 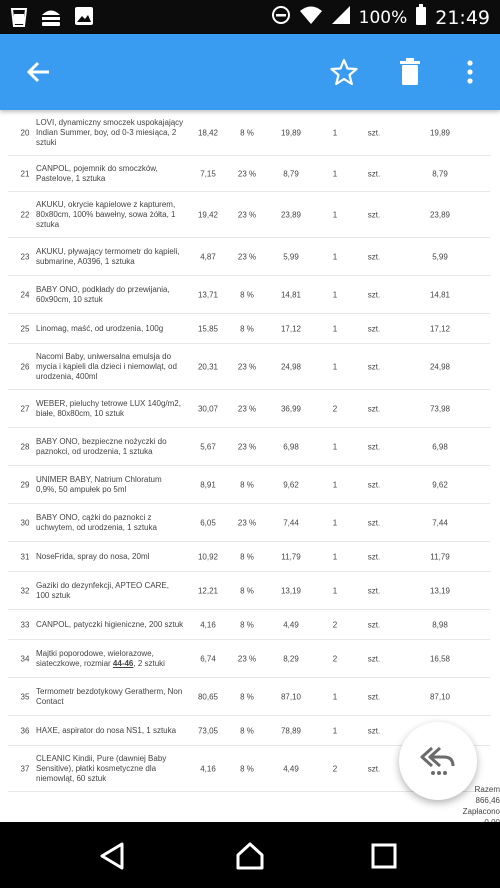 What do you see at coordinates (410, 72) in the screenshot?
I see `delete-button` at bounding box center [410, 72].